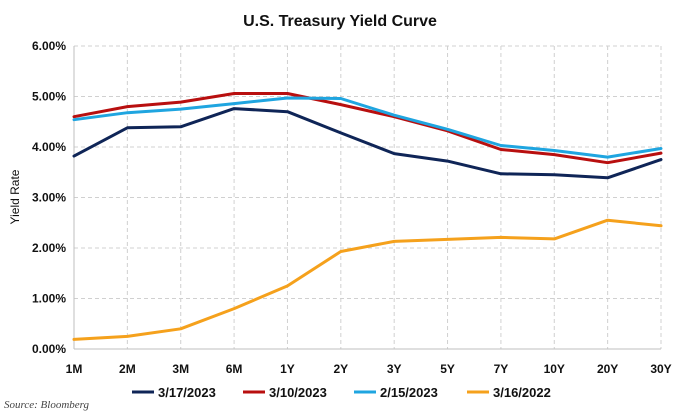 The height and width of the screenshot is (414, 681). What do you see at coordinates (49, 46) in the screenshot?
I see `y-tick-label: 6.00%` at bounding box center [49, 46].